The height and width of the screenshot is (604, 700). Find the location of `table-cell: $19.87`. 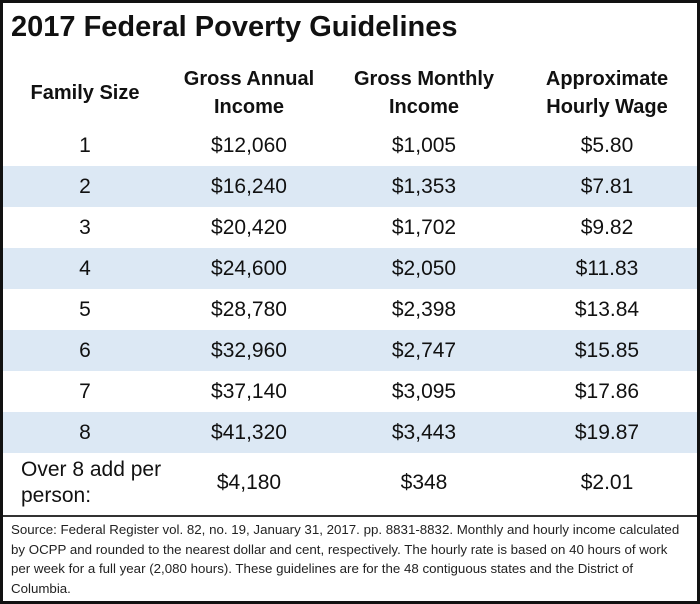

table-cell: $19.87 is located at coordinates (607, 432).